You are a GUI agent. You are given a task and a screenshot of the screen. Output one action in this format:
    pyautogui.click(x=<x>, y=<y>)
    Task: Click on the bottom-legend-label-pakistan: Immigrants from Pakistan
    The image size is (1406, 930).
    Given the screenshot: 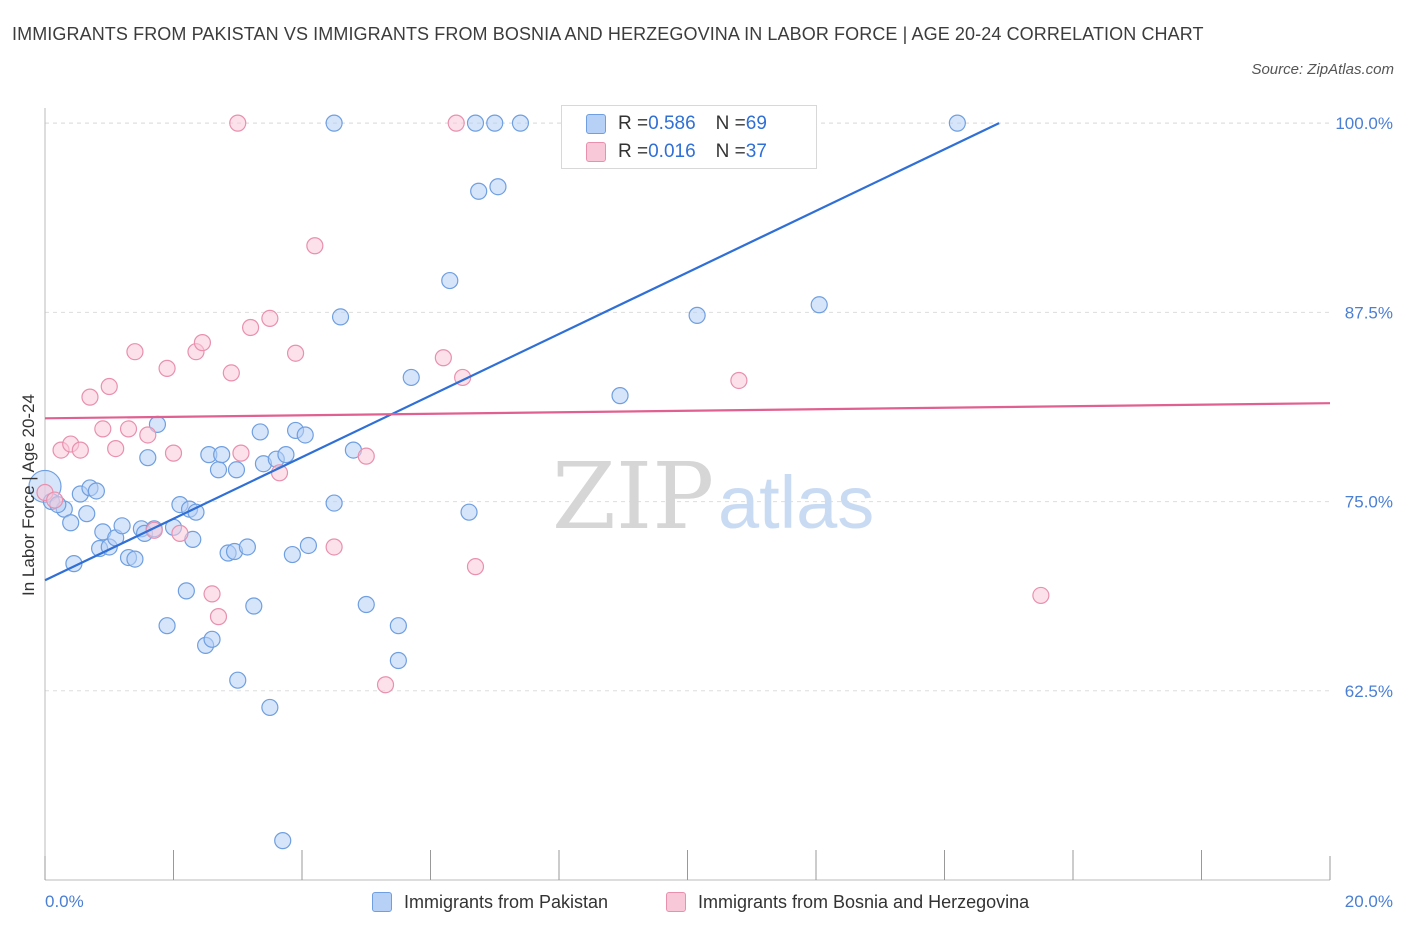 What is the action you would take?
    pyautogui.click(x=506, y=901)
    